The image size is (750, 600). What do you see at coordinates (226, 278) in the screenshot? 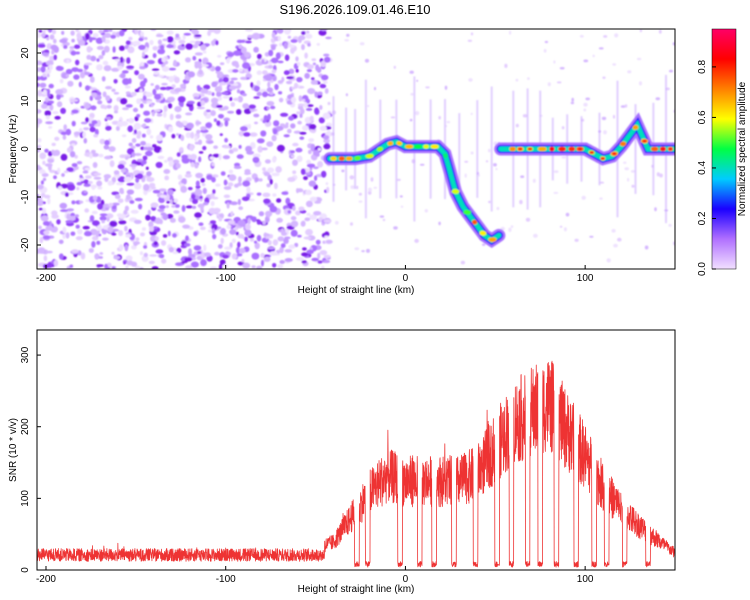
I see `x-tick-label: -100` at bounding box center [226, 278].